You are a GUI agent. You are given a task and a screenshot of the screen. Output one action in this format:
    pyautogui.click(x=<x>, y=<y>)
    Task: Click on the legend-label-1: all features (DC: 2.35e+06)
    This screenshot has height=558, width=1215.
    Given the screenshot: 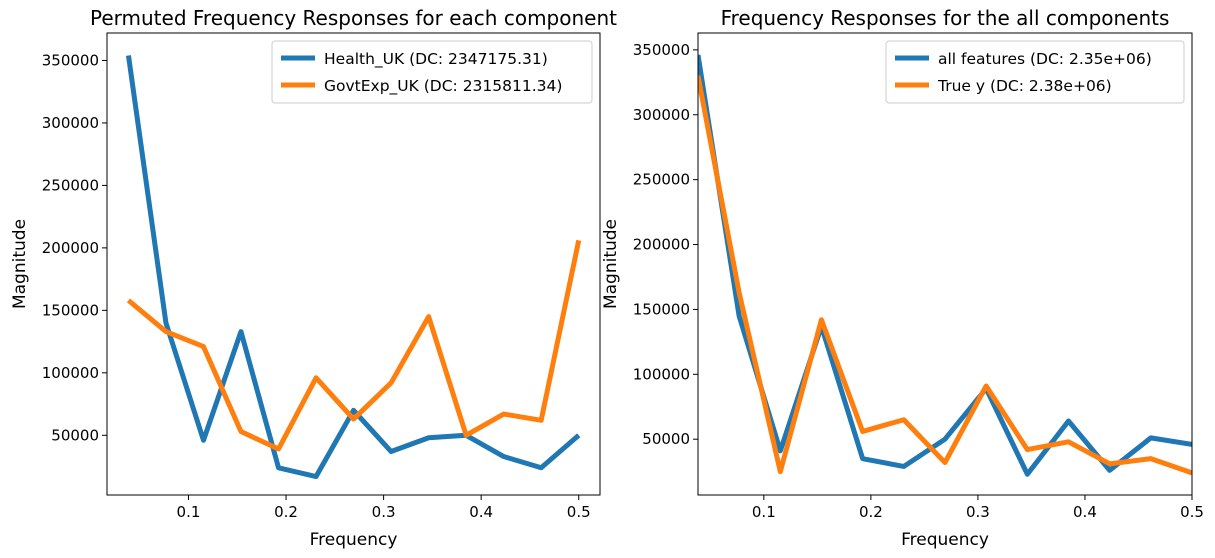 What is the action you would take?
    pyautogui.click(x=1045, y=59)
    